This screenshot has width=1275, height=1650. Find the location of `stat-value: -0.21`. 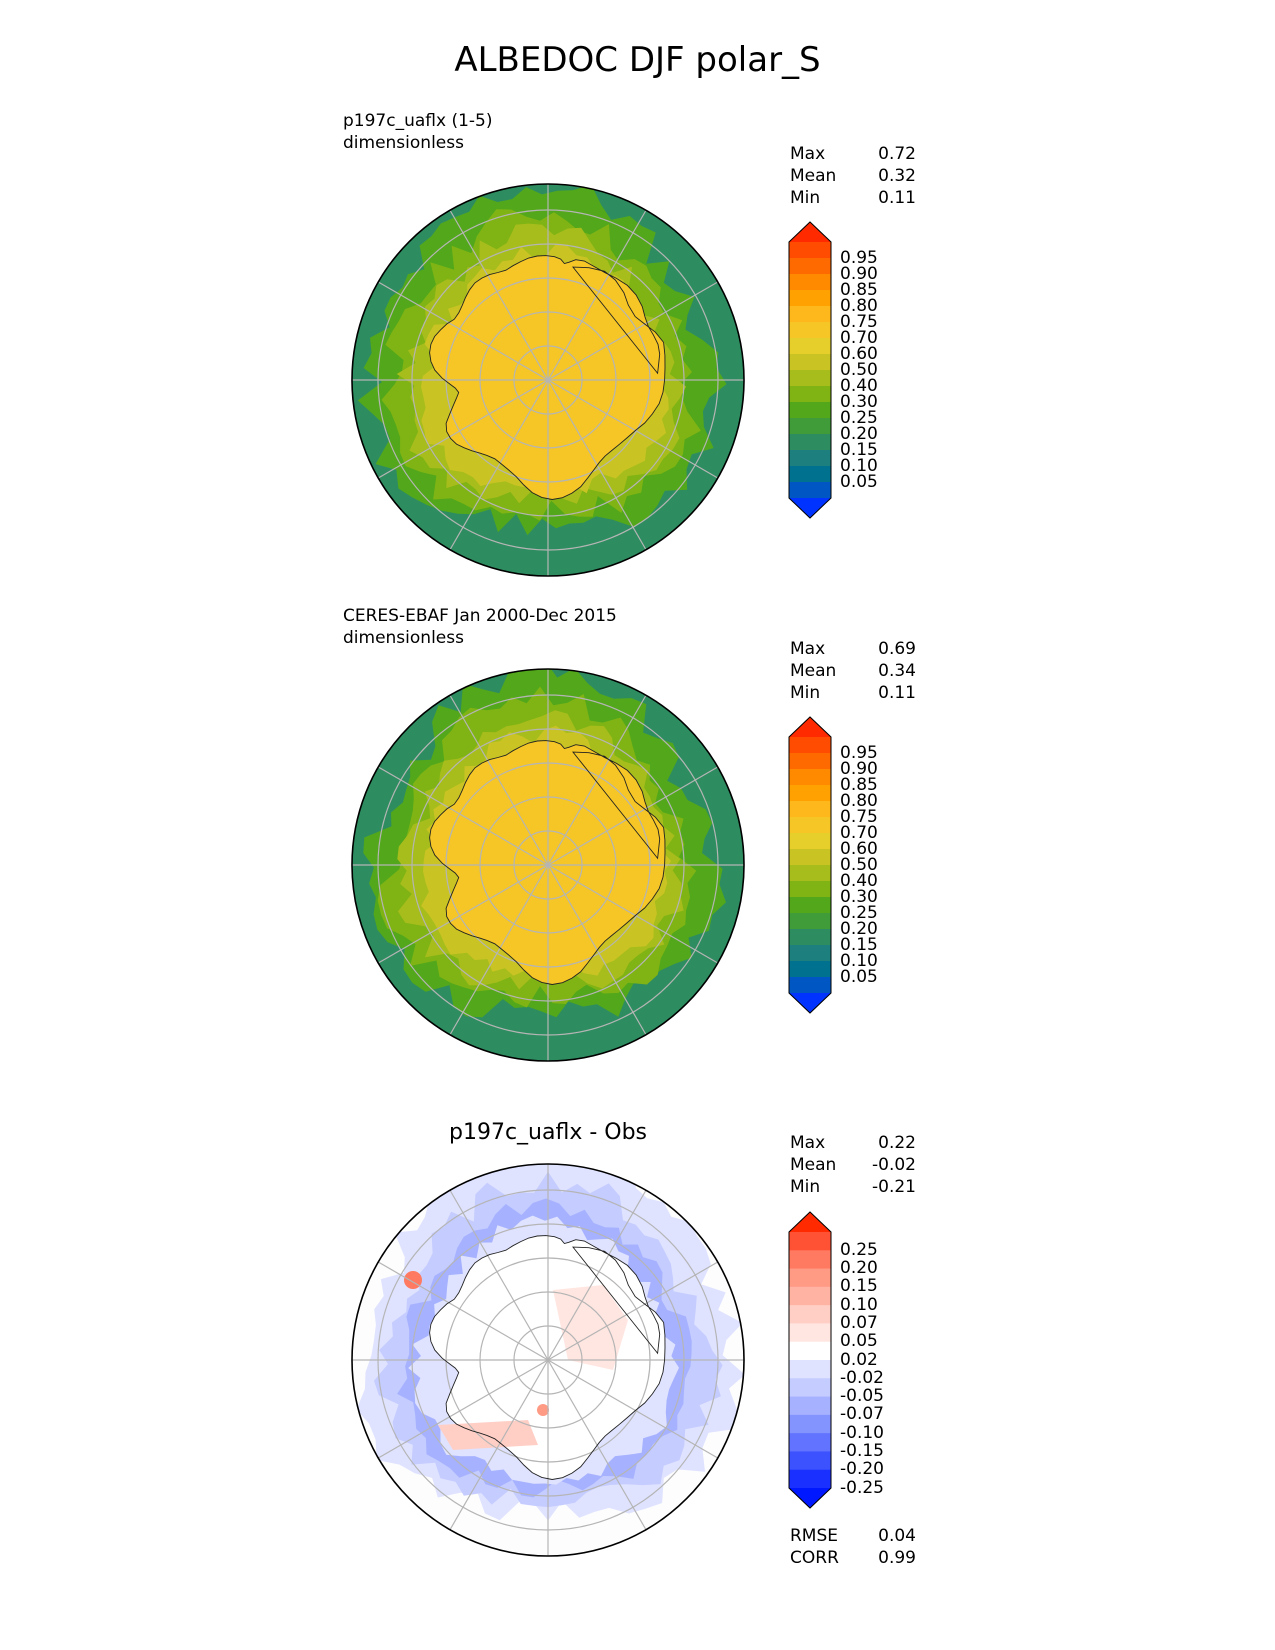

stat-value: -0.21 is located at coordinates (894, 1187).